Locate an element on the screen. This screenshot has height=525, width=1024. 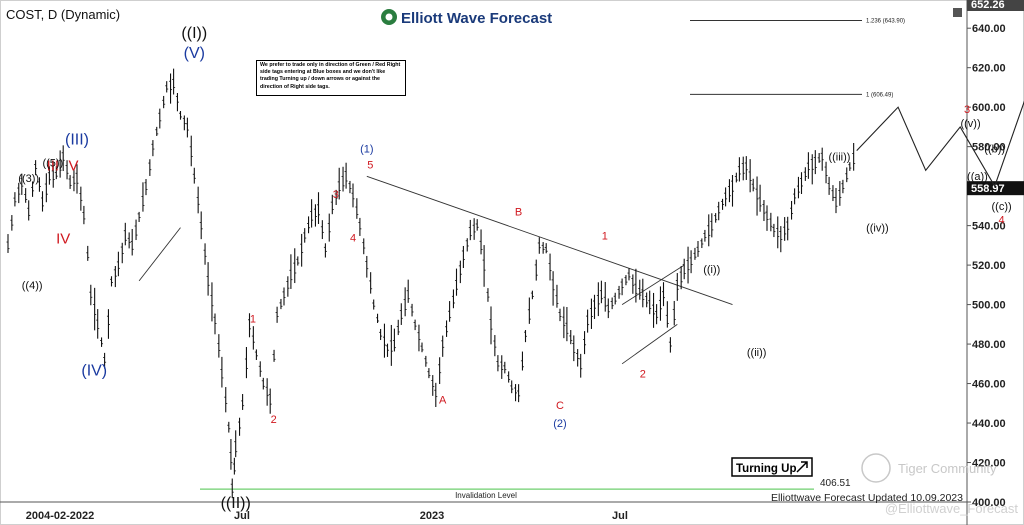
wave-label: (IV) is located at coordinates (94, 371).